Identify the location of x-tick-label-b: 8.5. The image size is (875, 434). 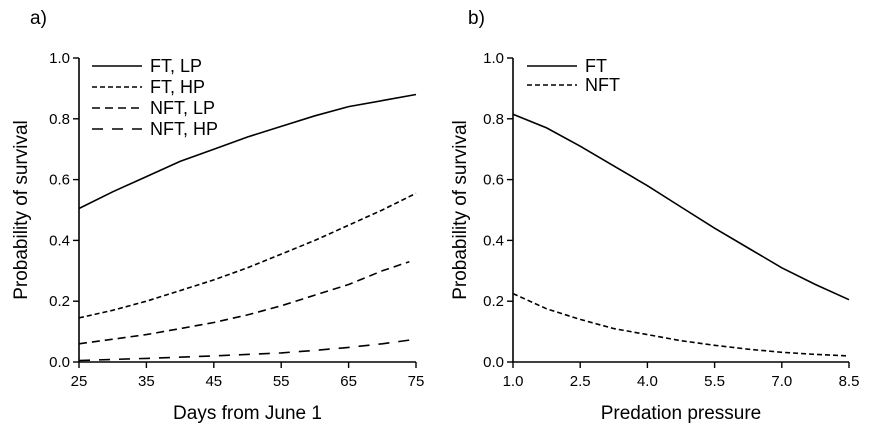
(849, 381).